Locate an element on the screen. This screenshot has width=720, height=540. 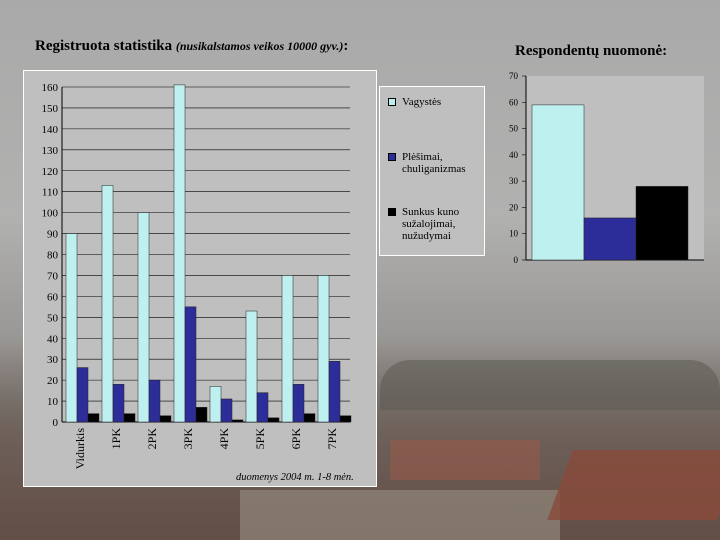
y-tick-label: 150 is located at coordinates (50, 109).